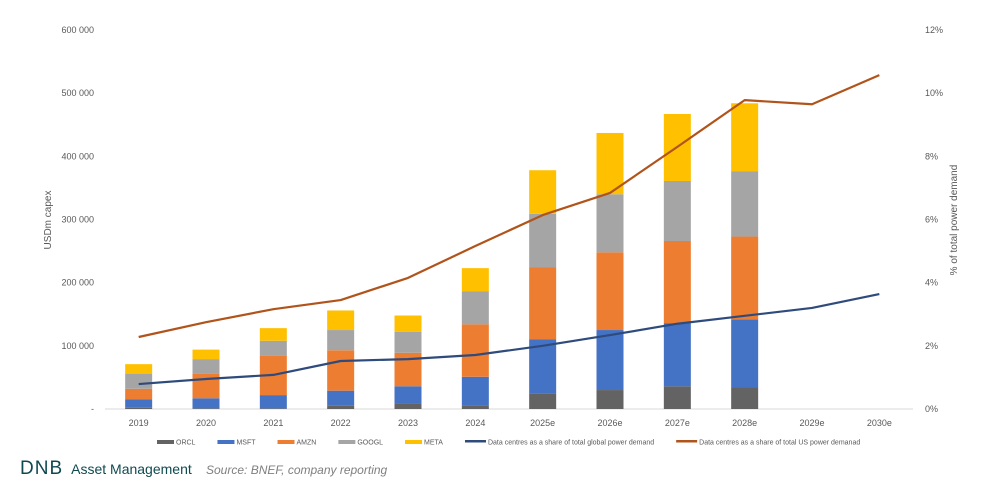 This screenshot has height=501, width=1000. Describe the element at coordinates (475, 308) in the screenshot. I see `bar-googl-2024` at that location.